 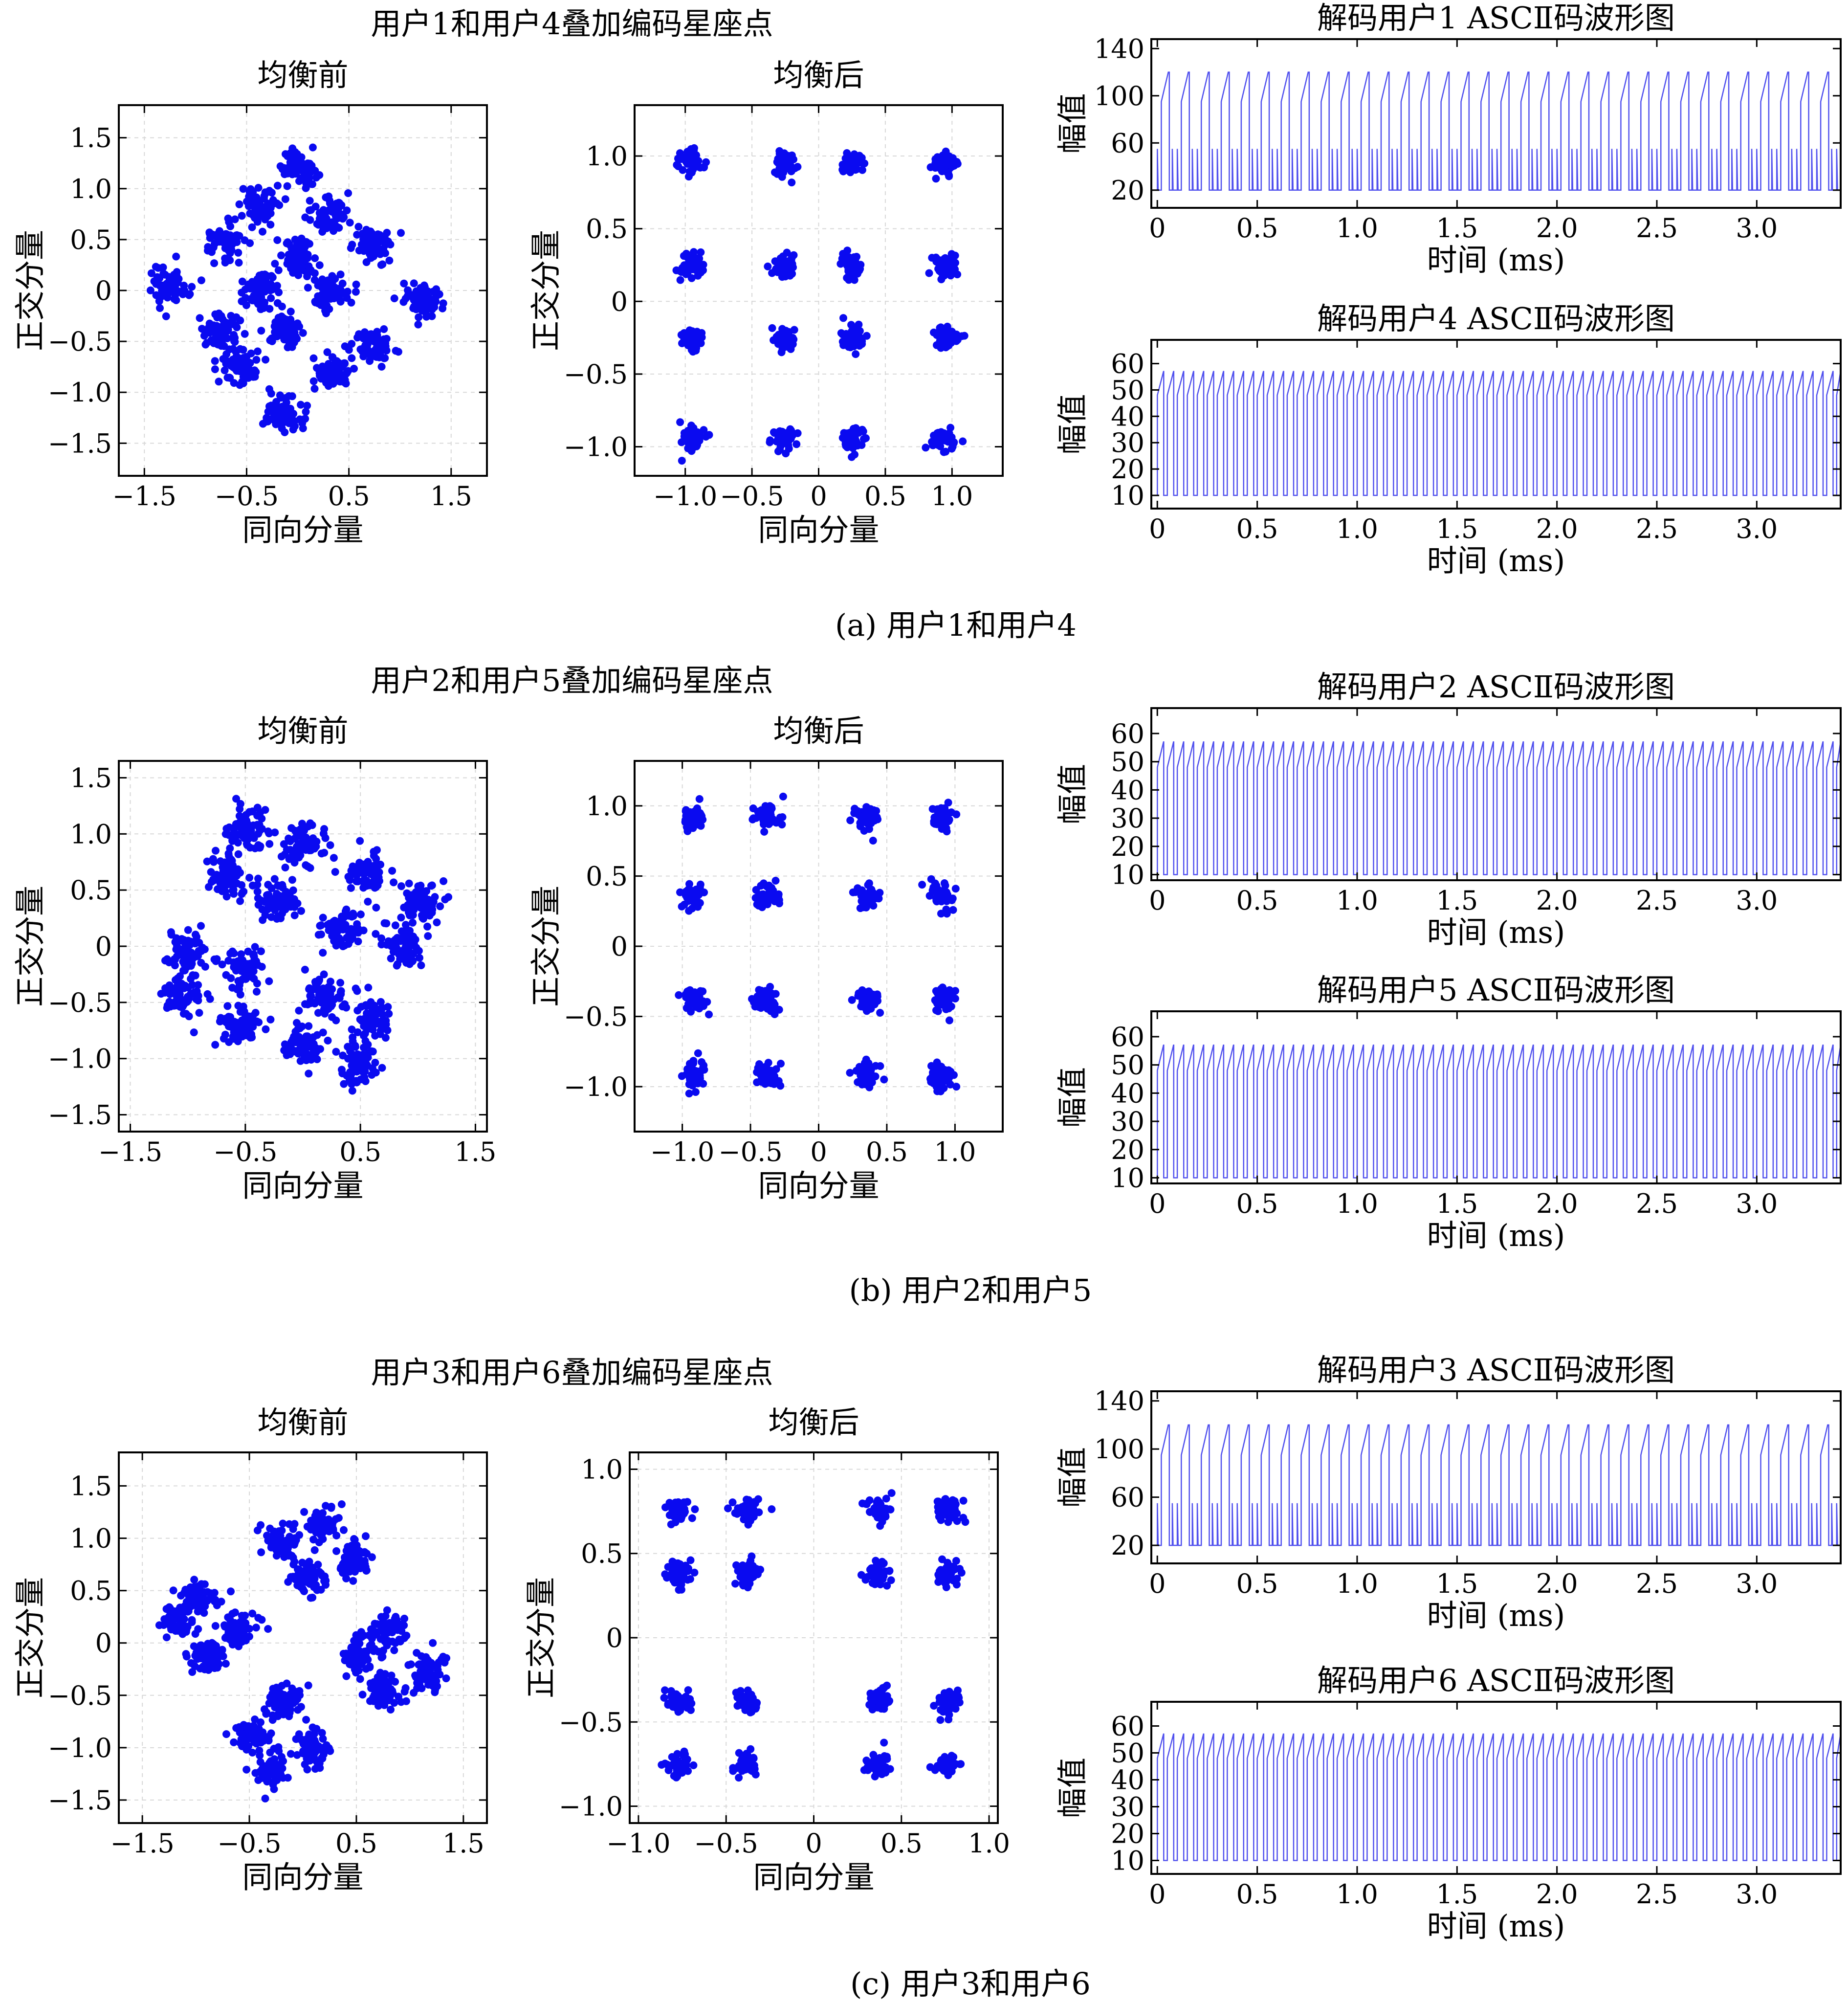 What do you see at coordinates (956, 625) in the screenshot?
I see `caption-a: (a) 用户1和用户4` at bounding box center [956, 625].